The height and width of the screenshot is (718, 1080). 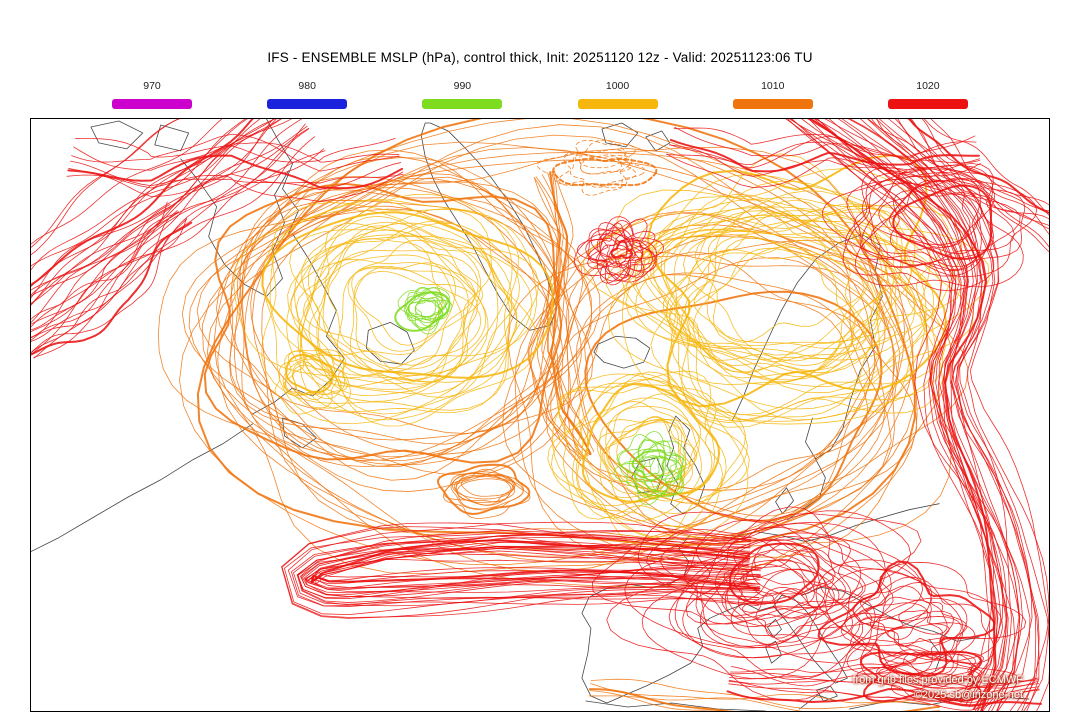 I want to click on legend-label: 980, so click(x=307, y=86).